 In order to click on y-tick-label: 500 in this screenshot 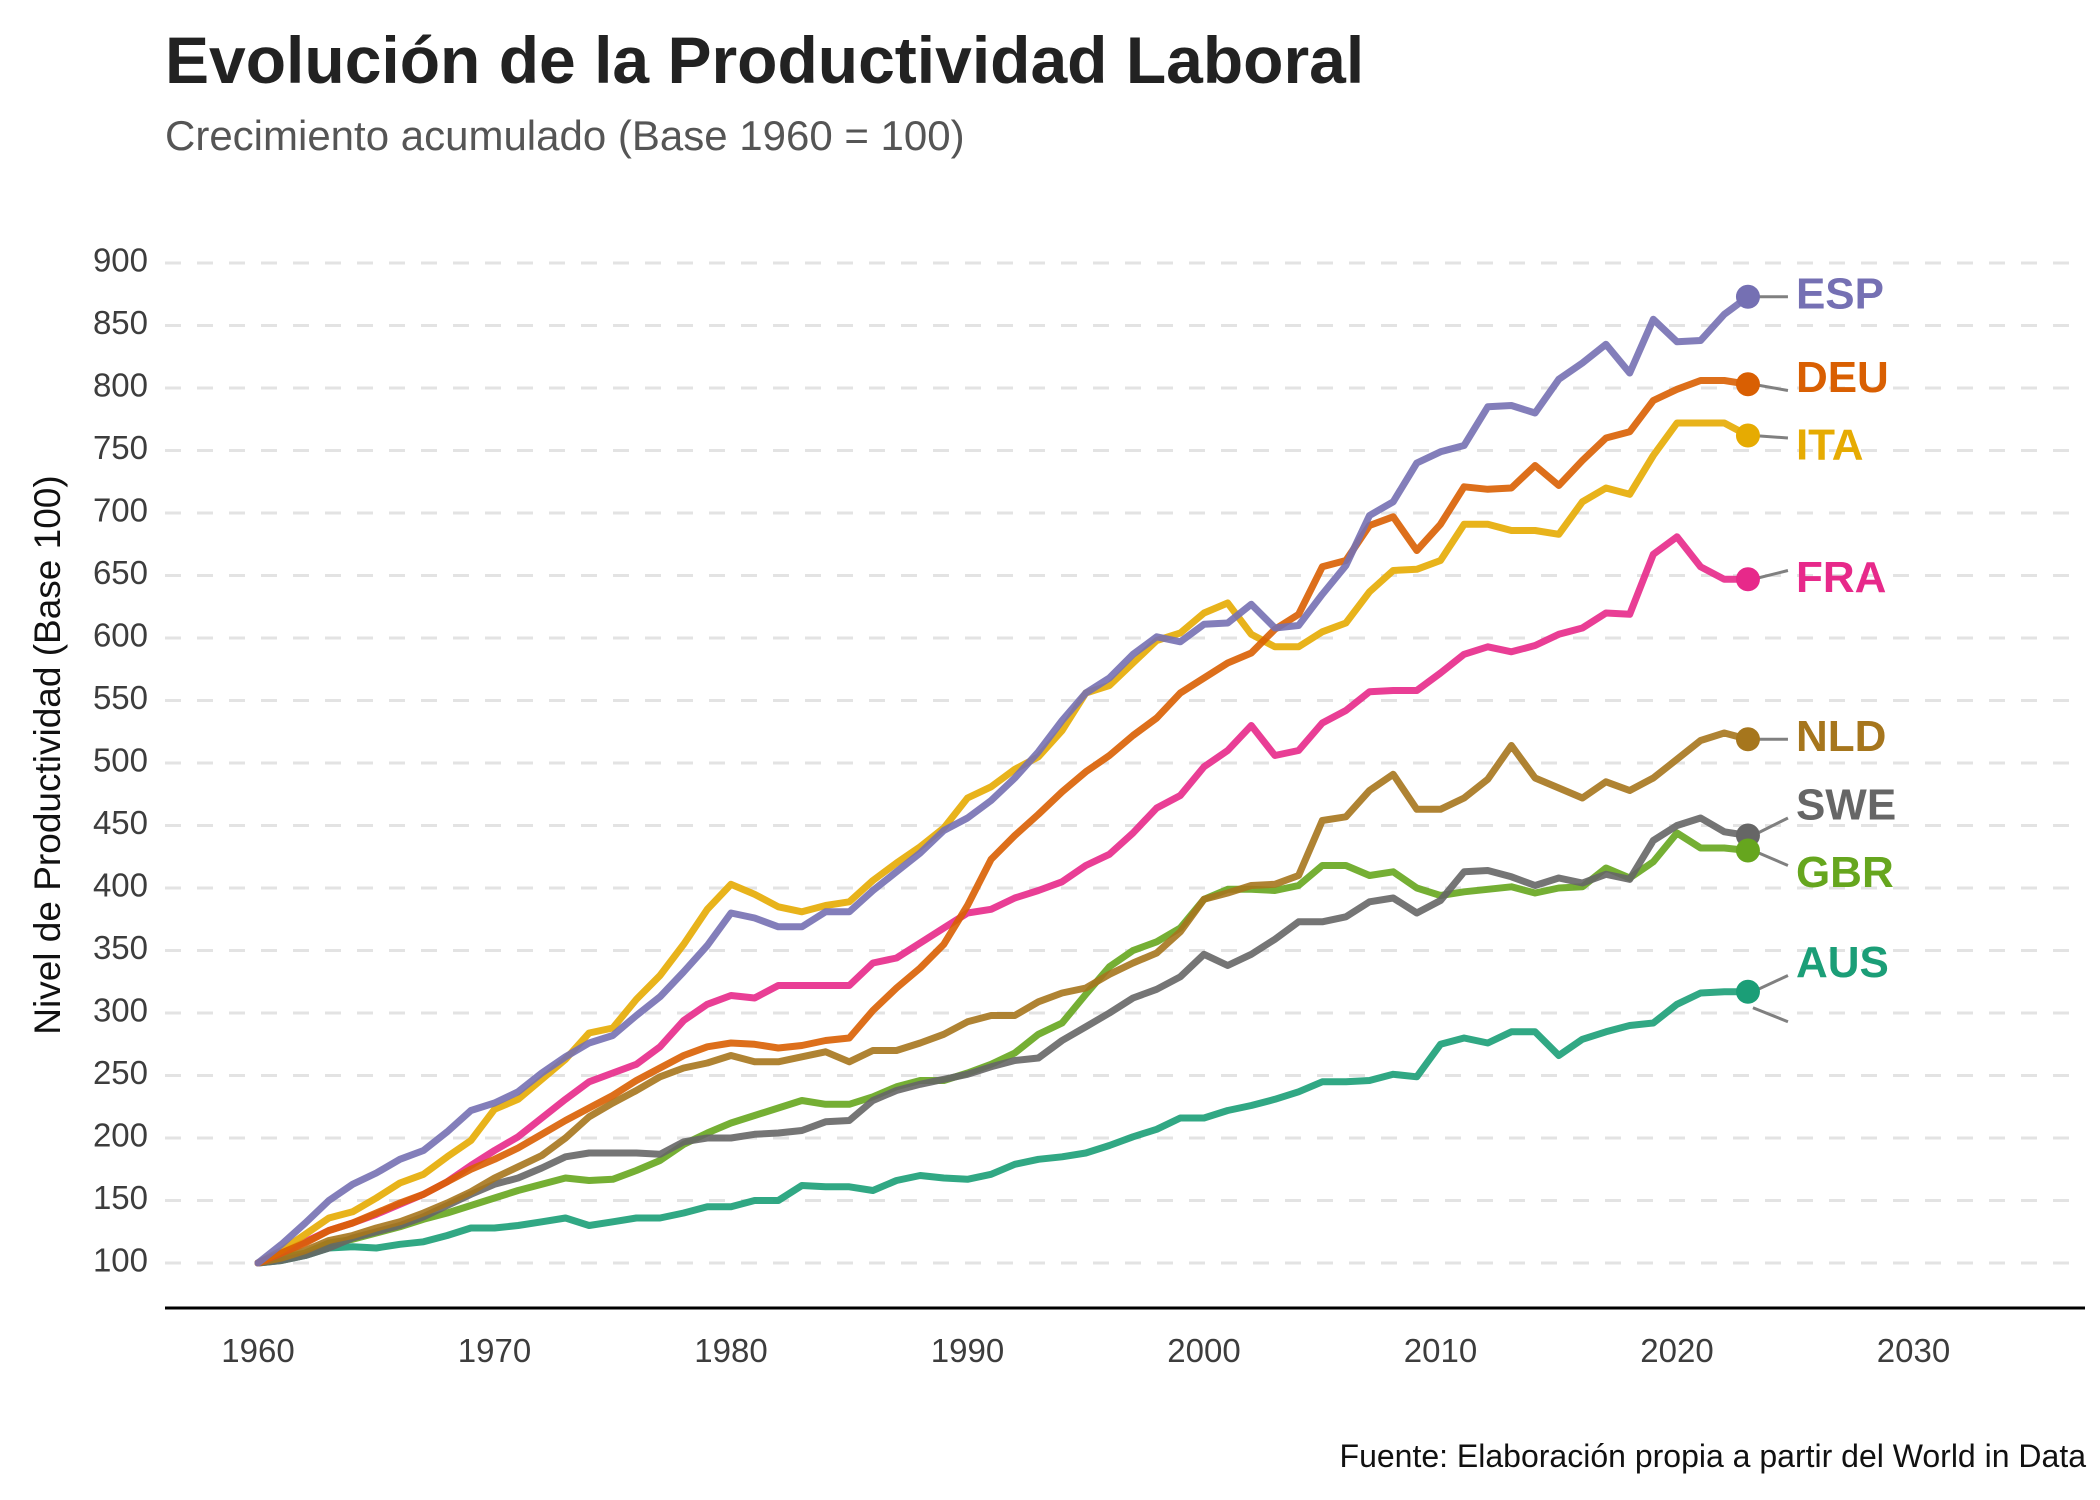, I will do `click(120, 760)`.